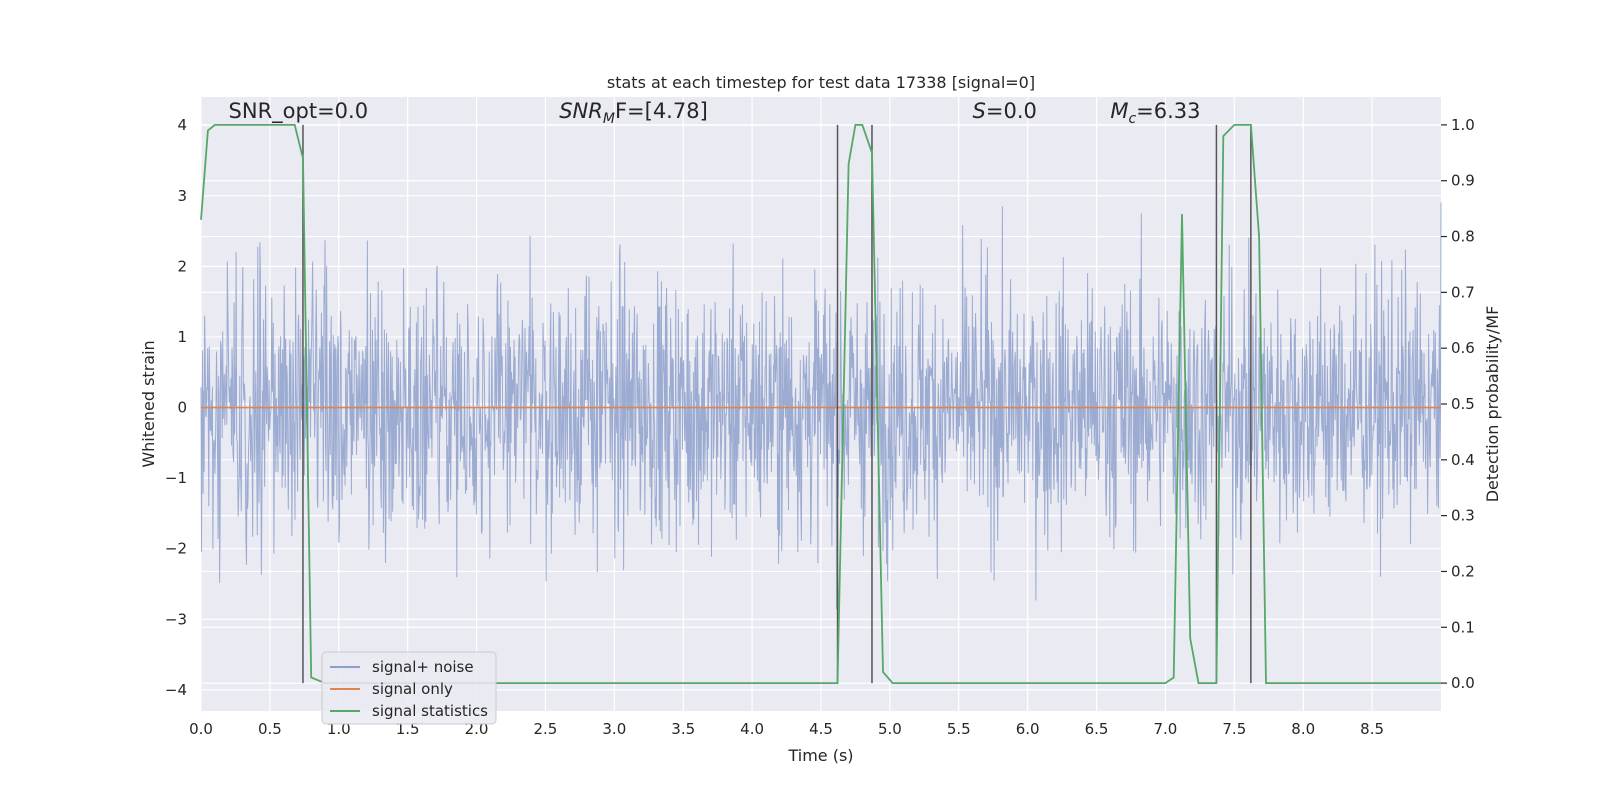  I want to click on y-right-tick-label: 1.0, so click(1463, 125).